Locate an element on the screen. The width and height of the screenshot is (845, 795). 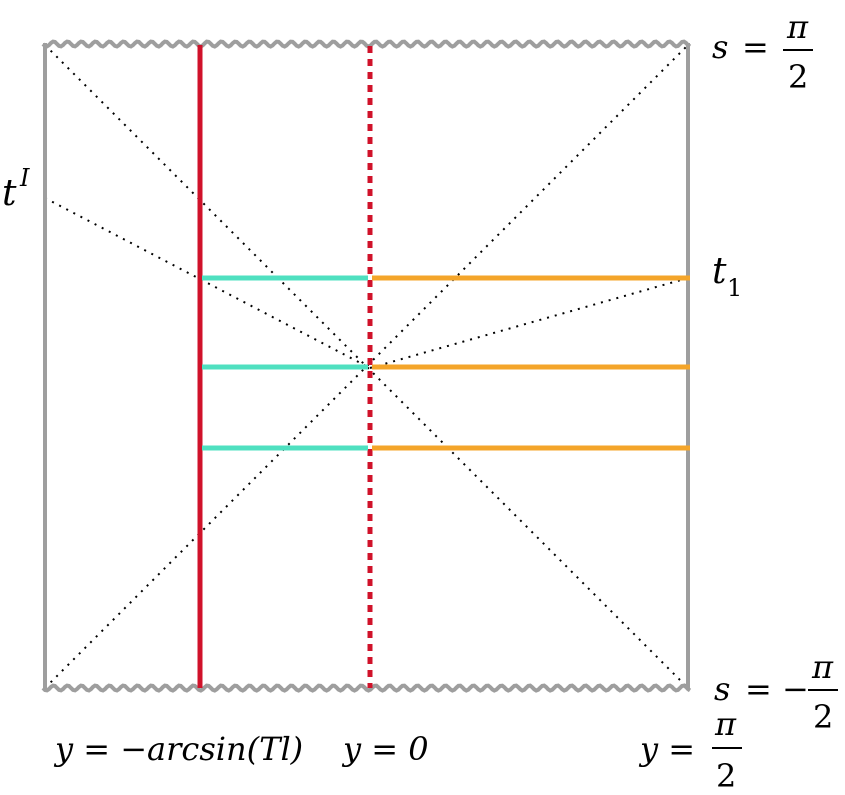
top-den-label: 2 is located at coordinates (798, 77).